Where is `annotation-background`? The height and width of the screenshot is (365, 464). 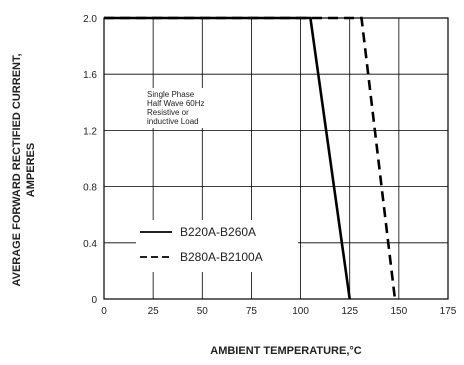
annotation-background is located at coordinates (186, 108).